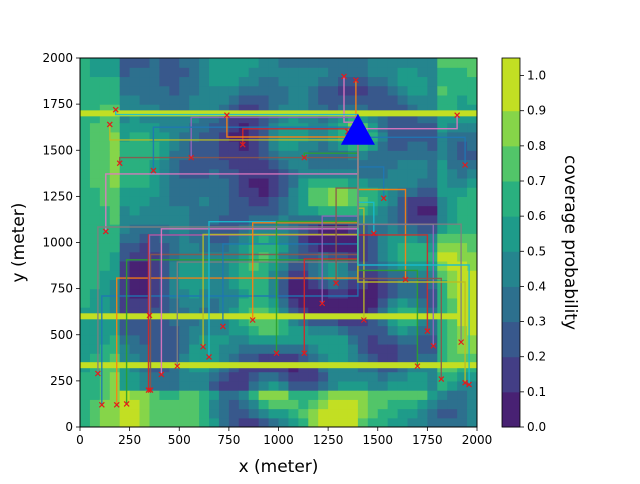 Image resolution: width=640 pixels, height=484 pixels. I want to click on x-tick-label: 500, so click(179, 440).